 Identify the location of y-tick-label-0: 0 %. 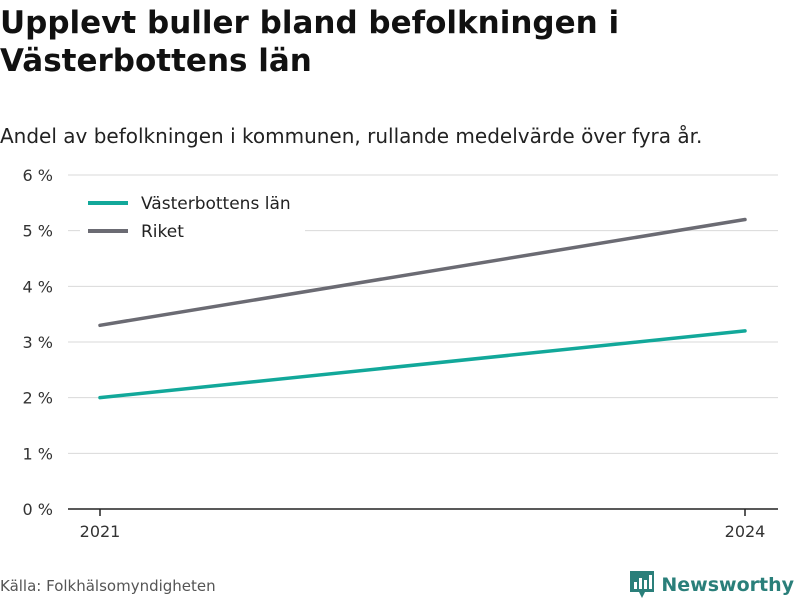
(38, 509).